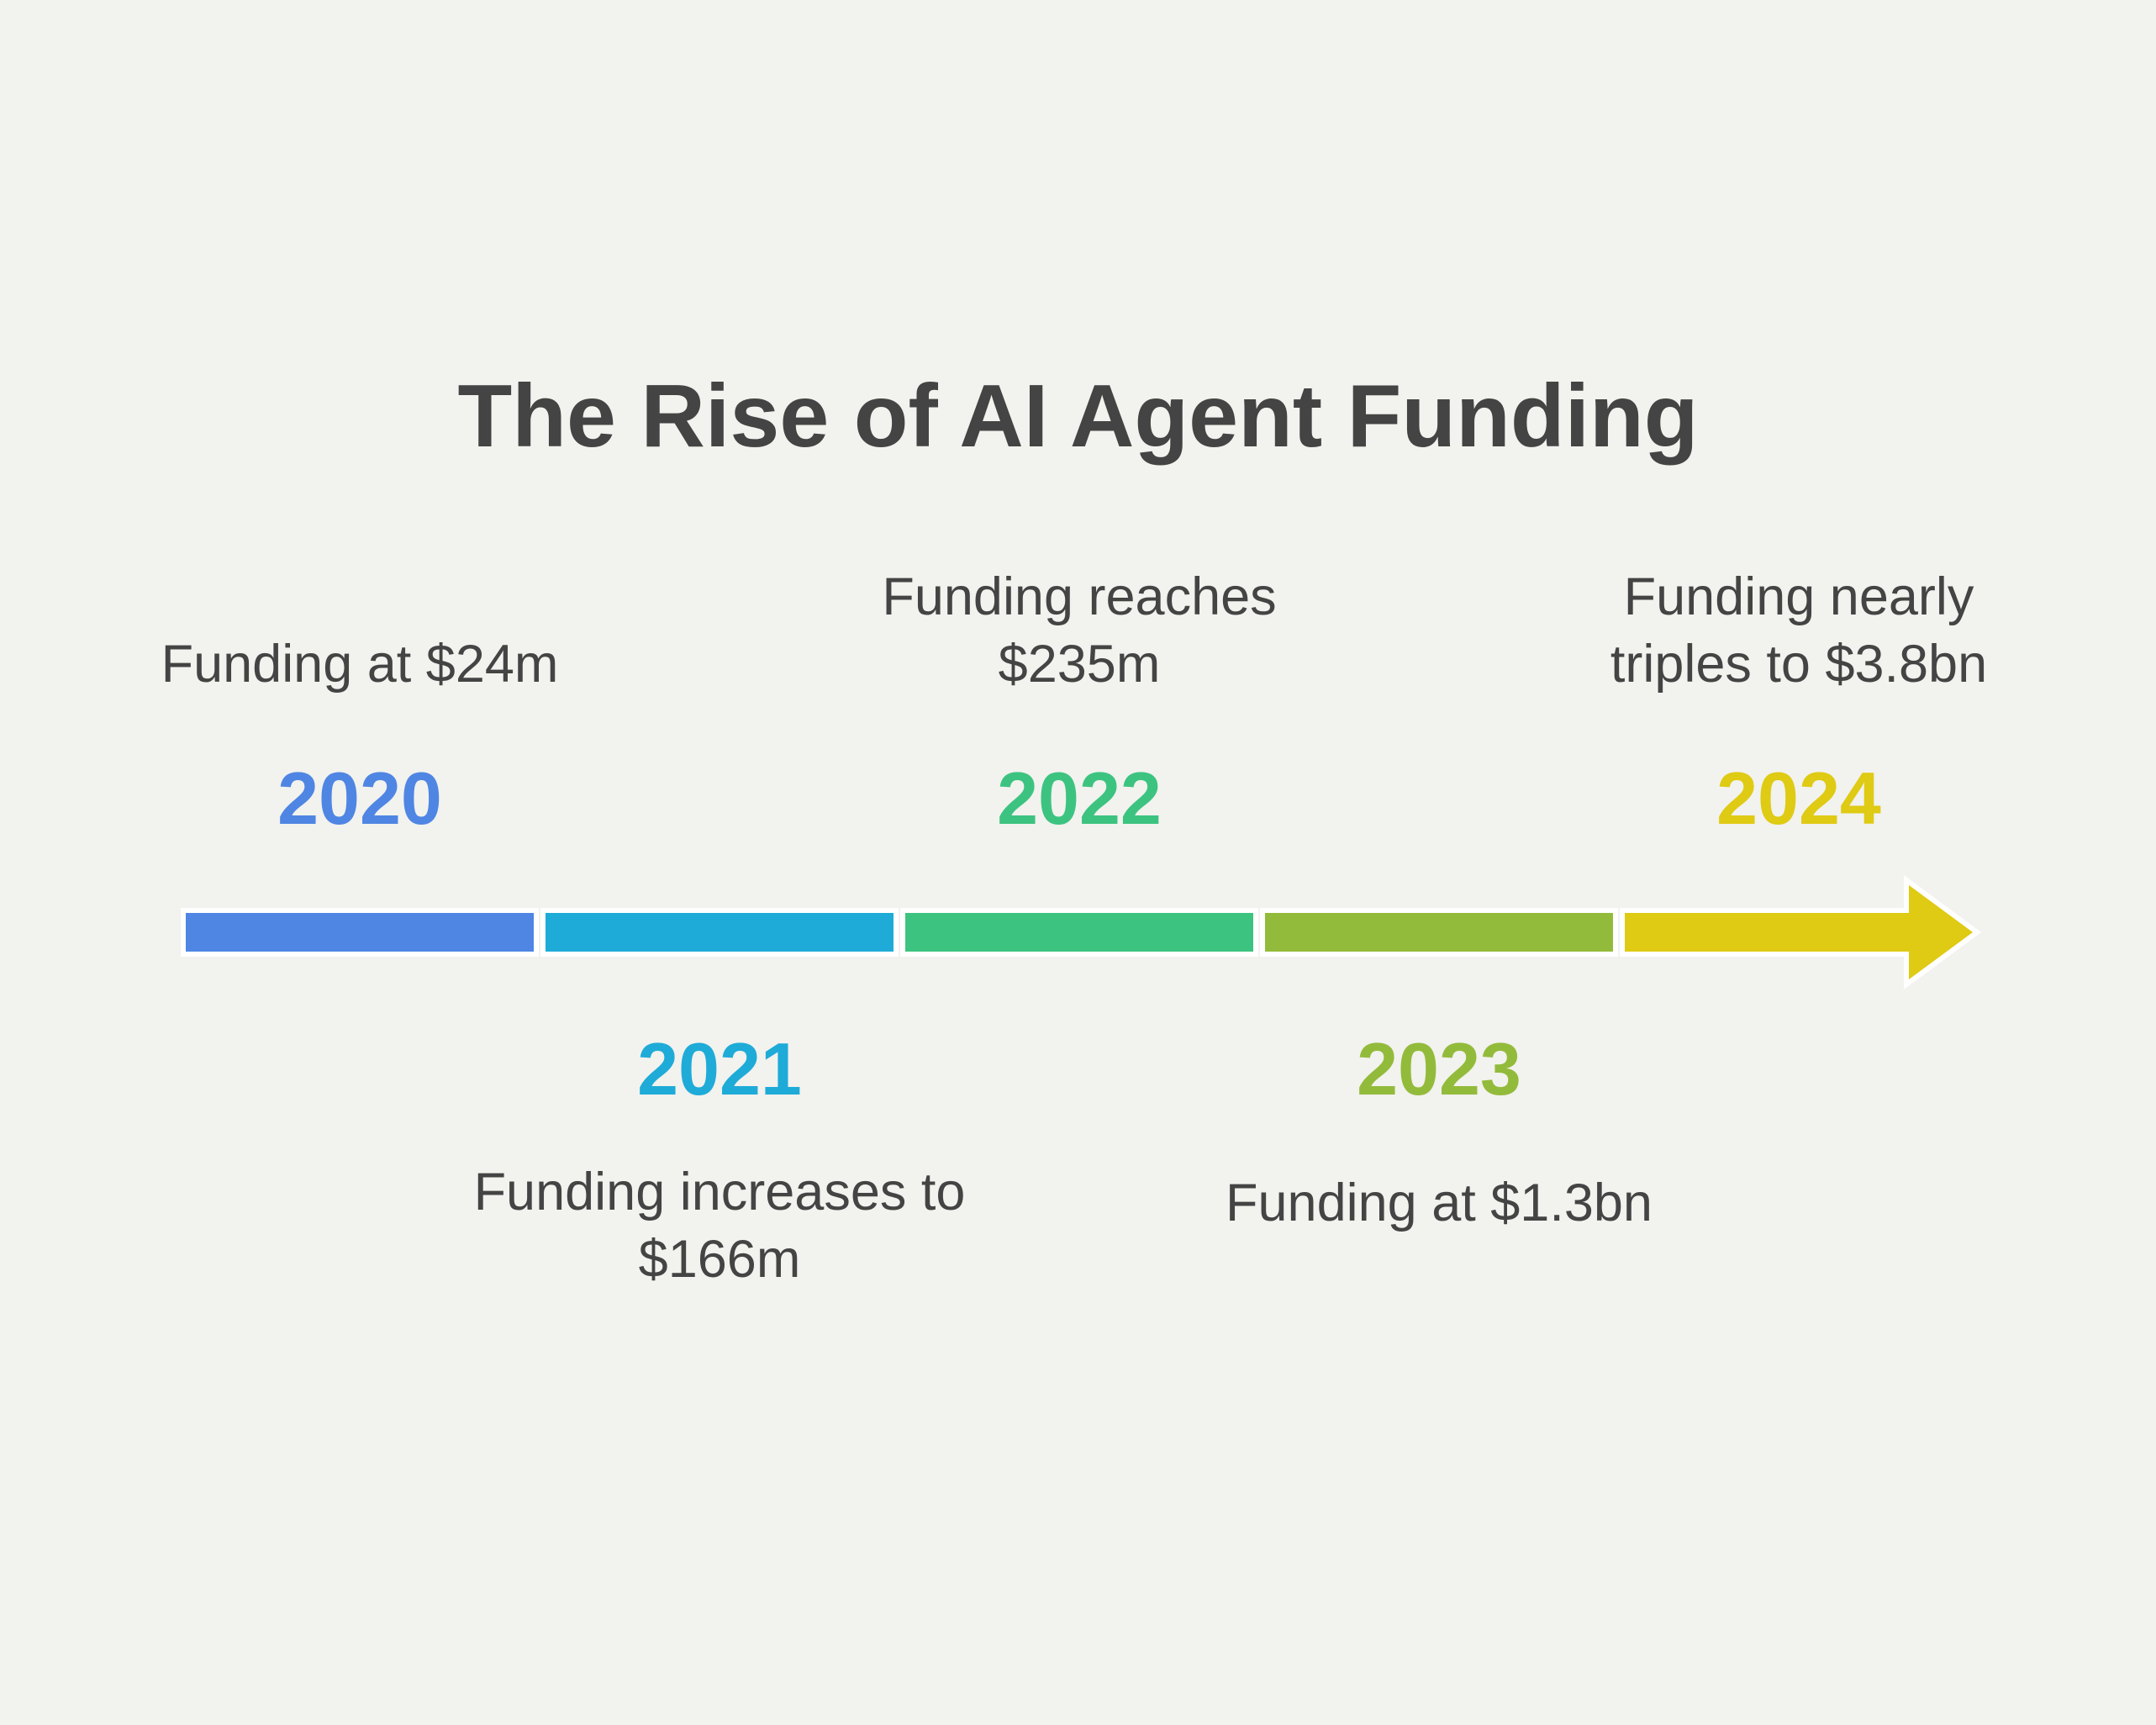 This screenshot has height=1725, width=2156. What do you see at coordinates (1801, 932) in the screenshot?
I see `timeline-segment-2024` at bounding box center [1801, 932].